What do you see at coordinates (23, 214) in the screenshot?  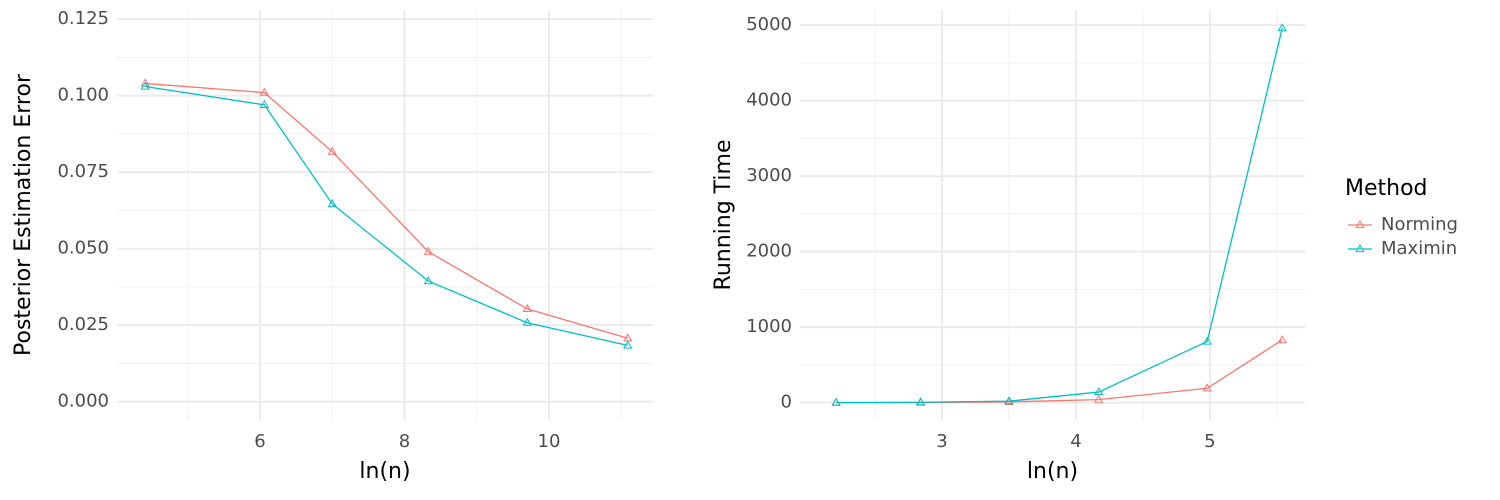 I see `y-axis-title: Posterior Estimation Error` at bounding box center [23, 214].